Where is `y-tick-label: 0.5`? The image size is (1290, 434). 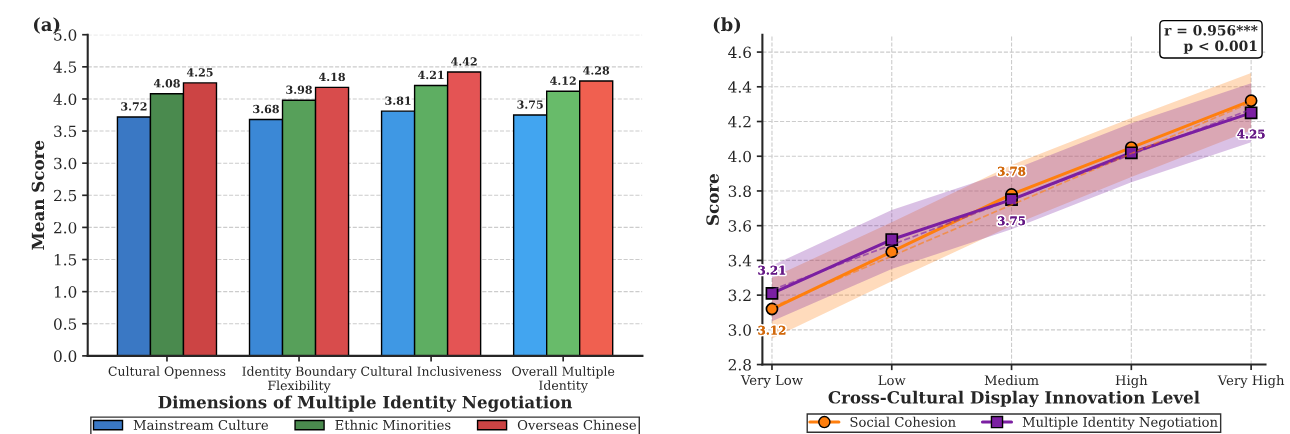
y-tick-label: 0.5 is located at coordinates (65, 324).